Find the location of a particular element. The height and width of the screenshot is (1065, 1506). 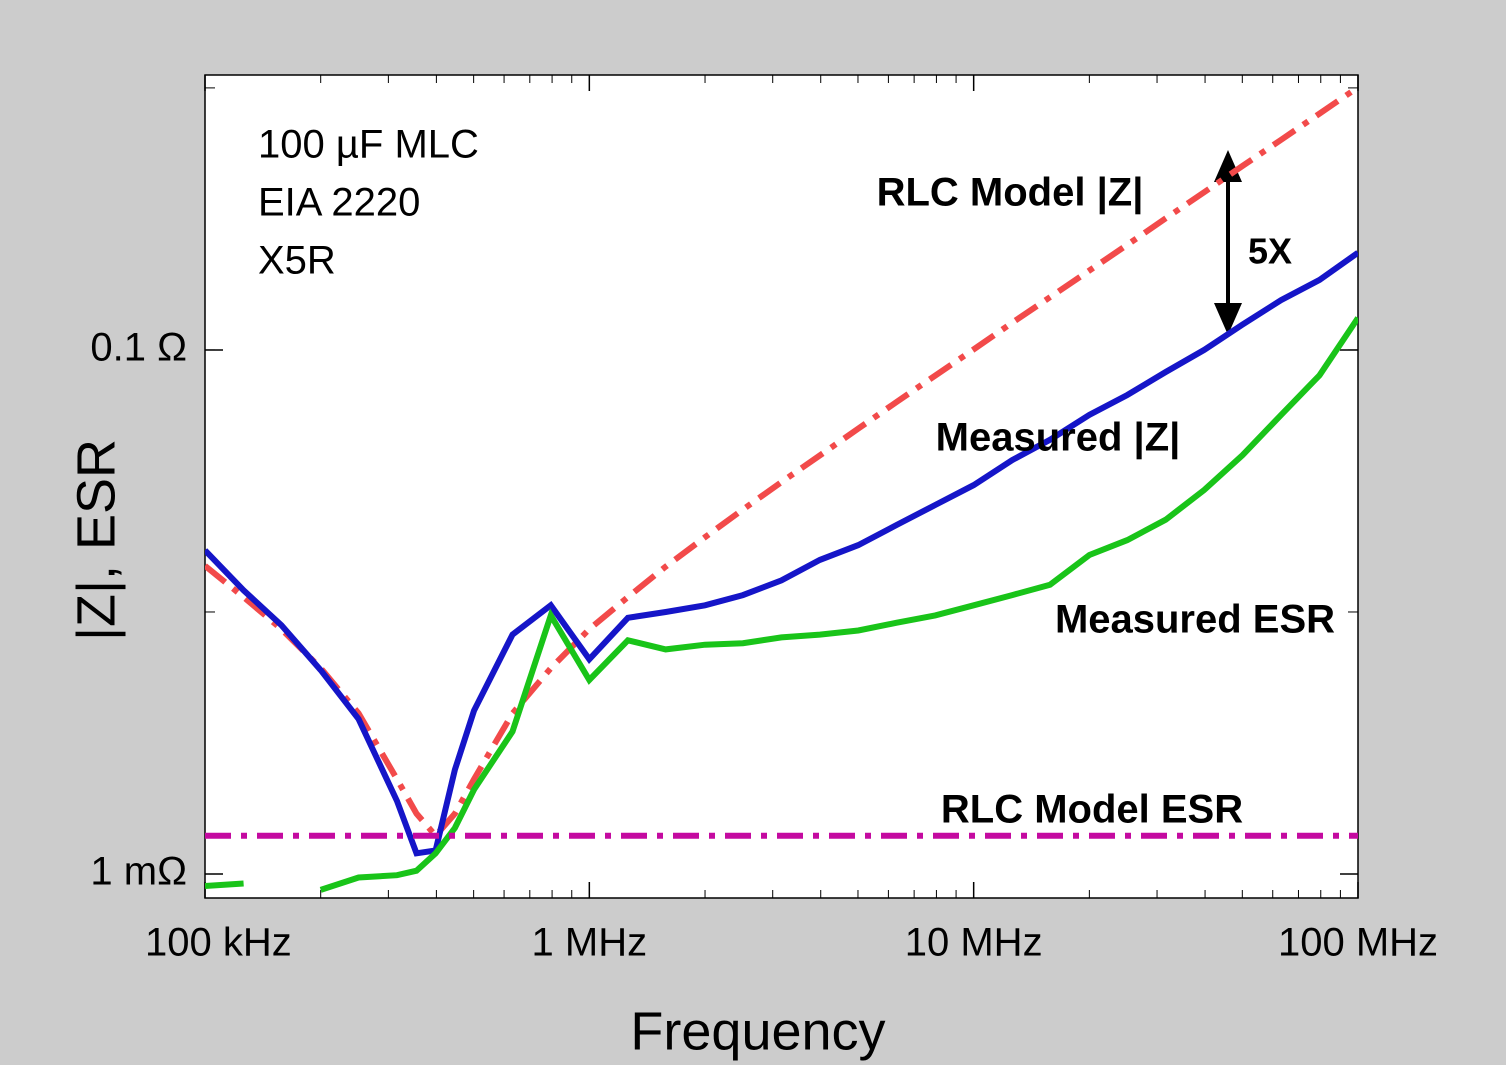

x-tick-label: 1 MHz is located at coordinates (590, 943).